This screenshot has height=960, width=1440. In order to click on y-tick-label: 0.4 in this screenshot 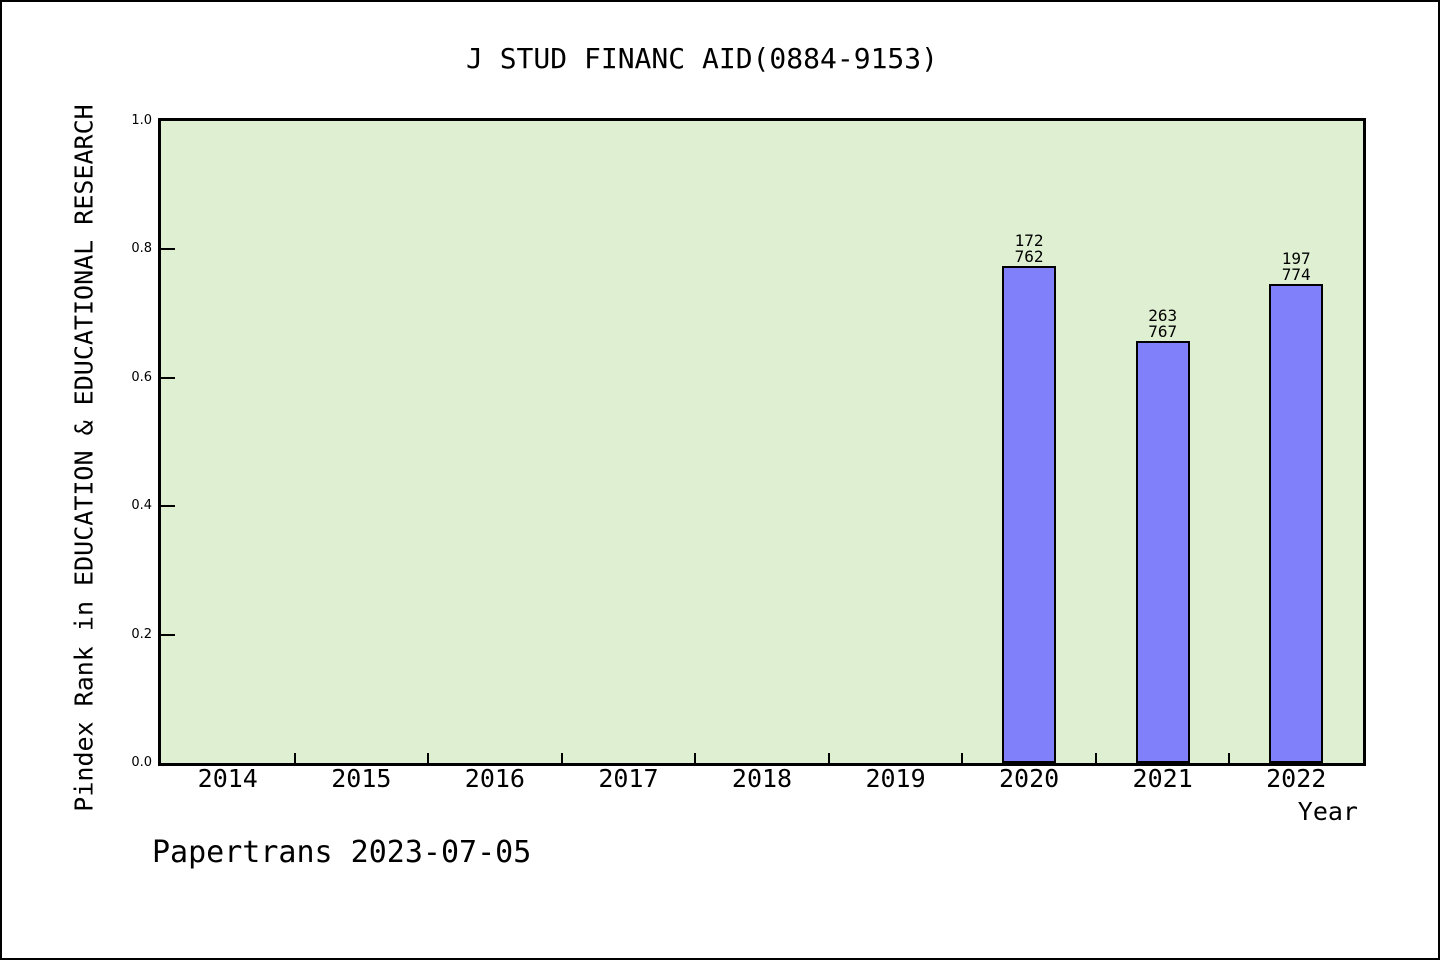, I will do `click(141, 506)`.